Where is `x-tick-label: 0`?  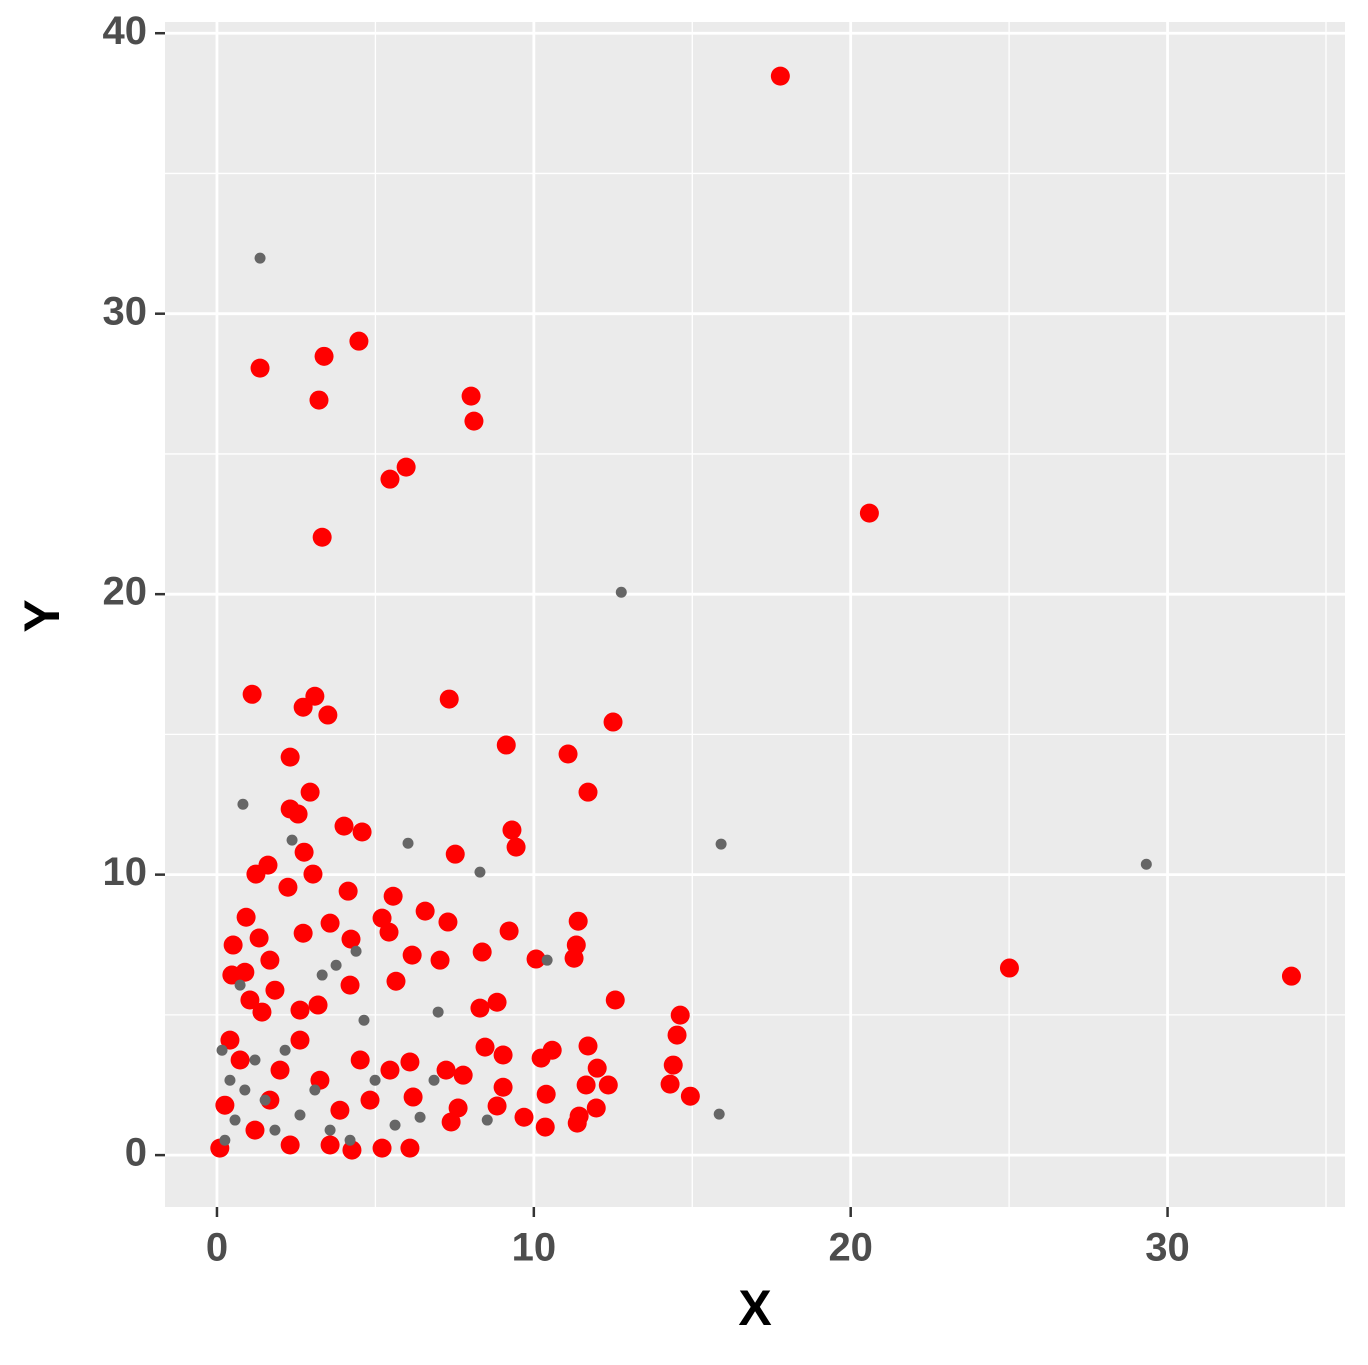 x-tick-label: 0 is located at coordinates (217, 1248).